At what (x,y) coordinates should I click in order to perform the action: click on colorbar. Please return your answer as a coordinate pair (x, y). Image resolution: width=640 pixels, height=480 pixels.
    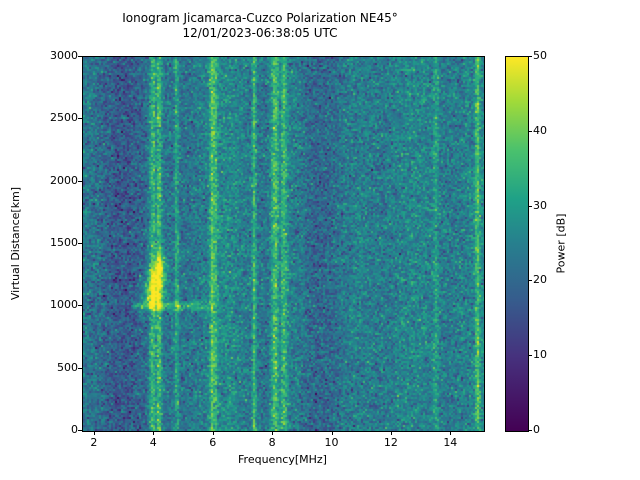
    Looking at the image, I should click on (517, 244).